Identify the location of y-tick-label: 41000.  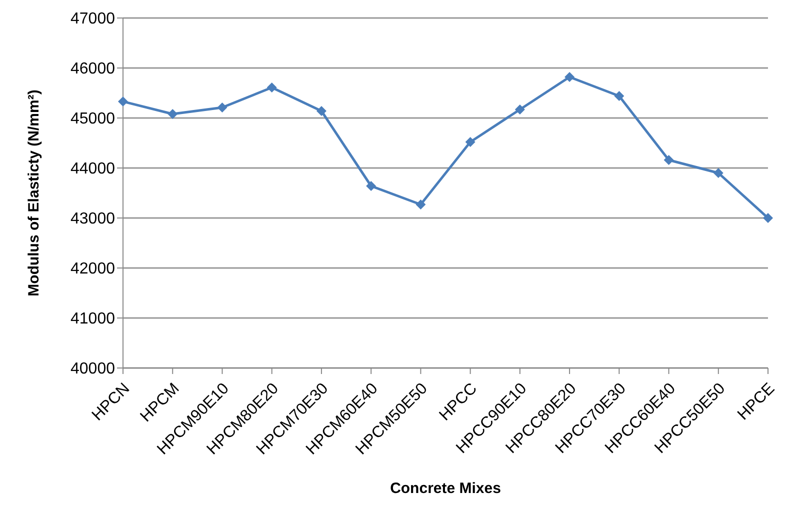
(93, 319).